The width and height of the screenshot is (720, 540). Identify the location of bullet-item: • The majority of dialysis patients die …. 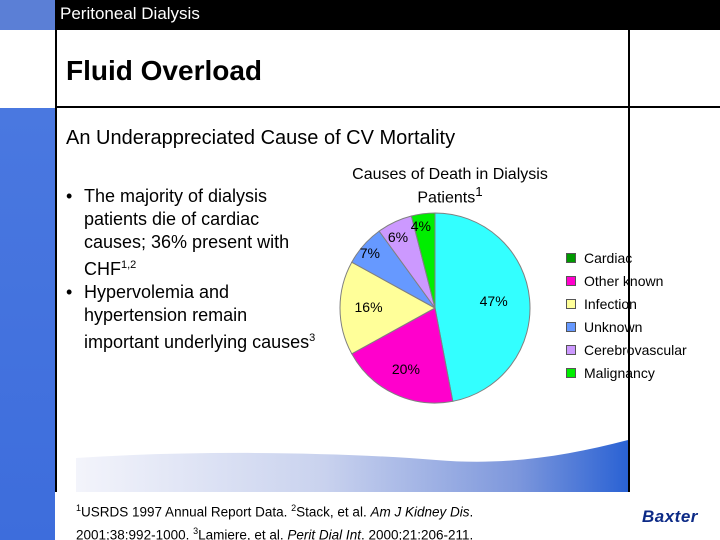
(192, 233).